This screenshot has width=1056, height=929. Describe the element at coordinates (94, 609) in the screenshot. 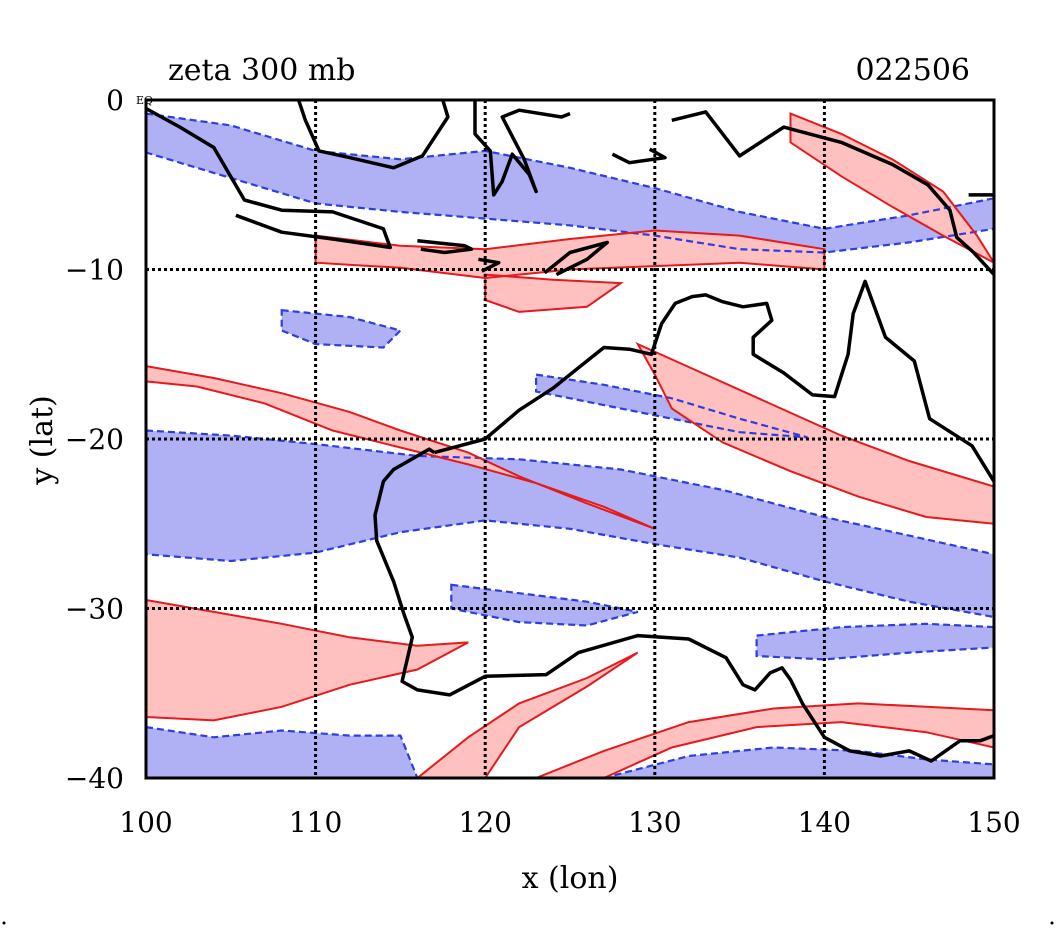

I see `y-tick-label-m30: −30` at that location.